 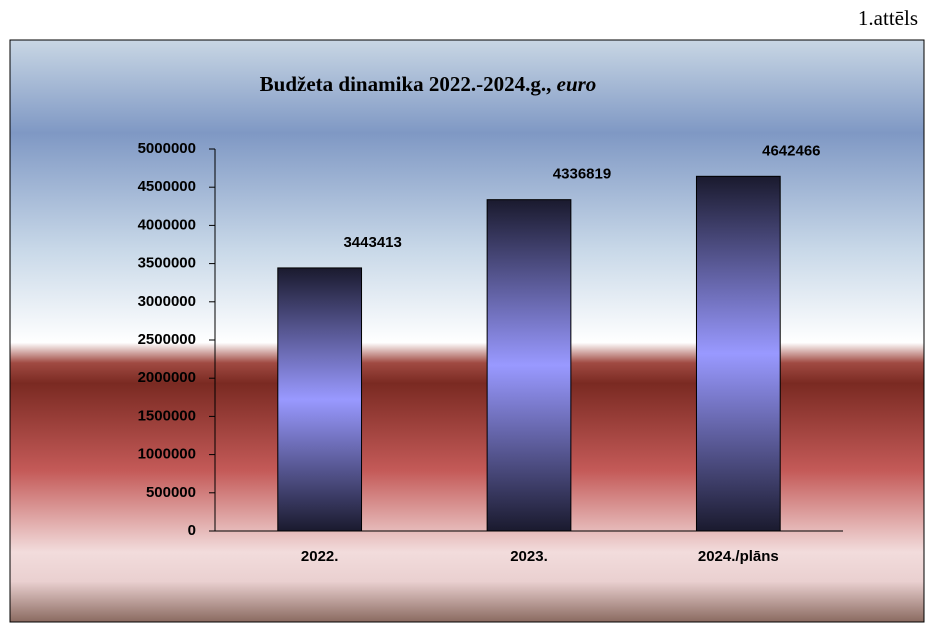 What do you see at coordinates (320, 556) in the screenshot?
I see `x-tick-label: 2022.` at bounding box center [320, 556].